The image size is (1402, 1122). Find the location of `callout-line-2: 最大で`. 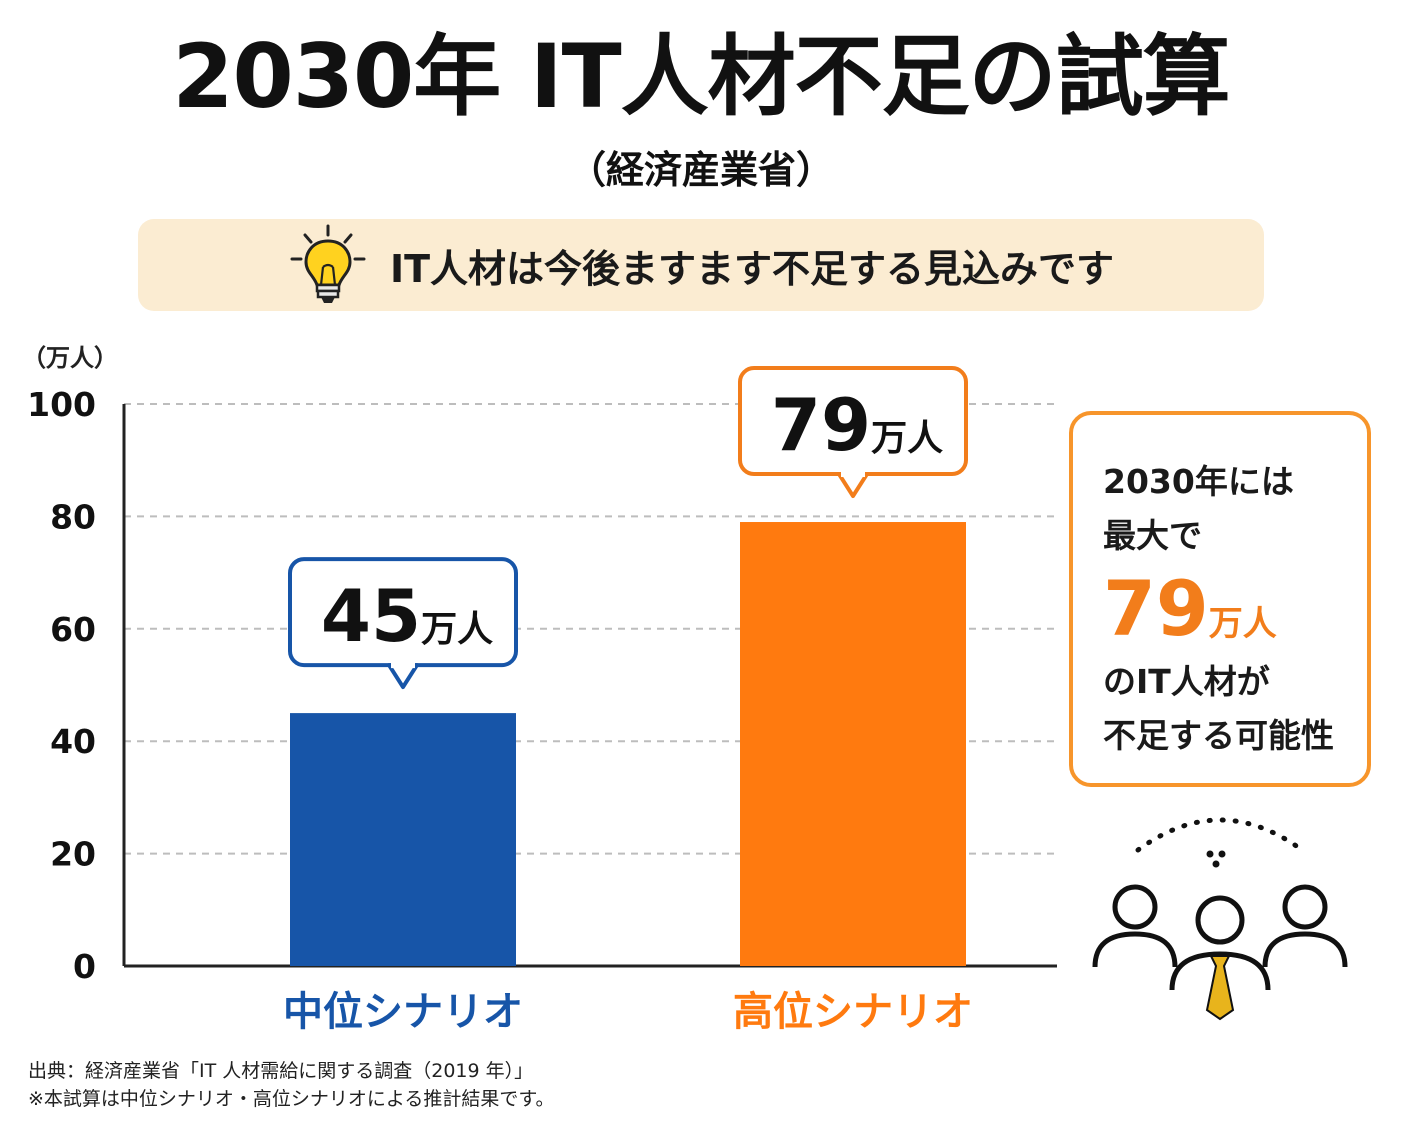

callout-line-2: 最大で is located at coordinates (1152, 535).